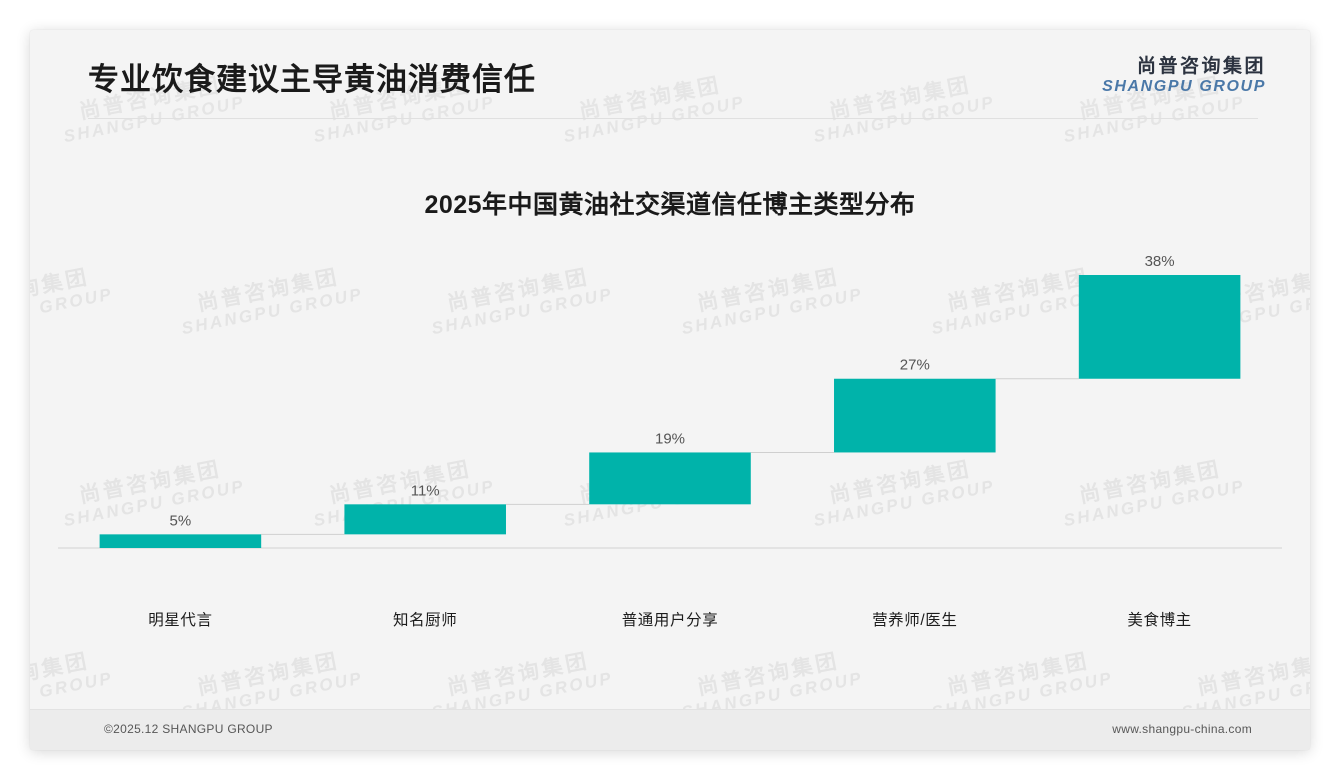 The height and width of the screenshot is (780, 1340). Describe the element at coordinates (1184, 86) in the screenshot. I see `logo-english-text: SHANGPU GROUP` at that location.